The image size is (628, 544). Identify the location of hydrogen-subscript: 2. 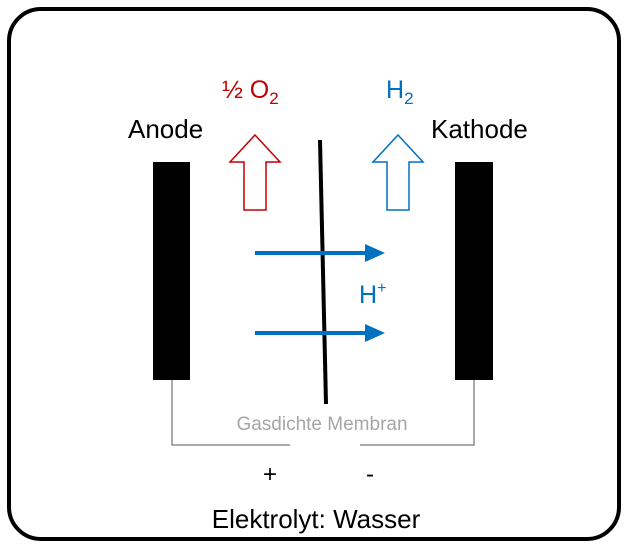
(408, 98).